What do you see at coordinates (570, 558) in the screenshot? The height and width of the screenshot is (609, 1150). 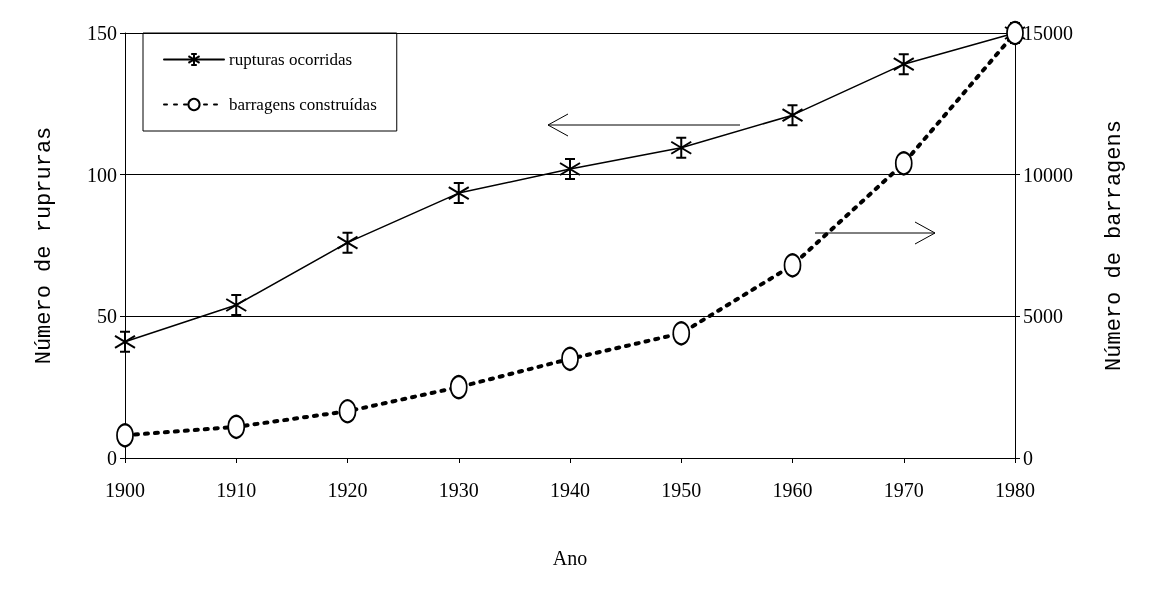 I see `x-axis-title: Ano` at bounding box center [570, 558].